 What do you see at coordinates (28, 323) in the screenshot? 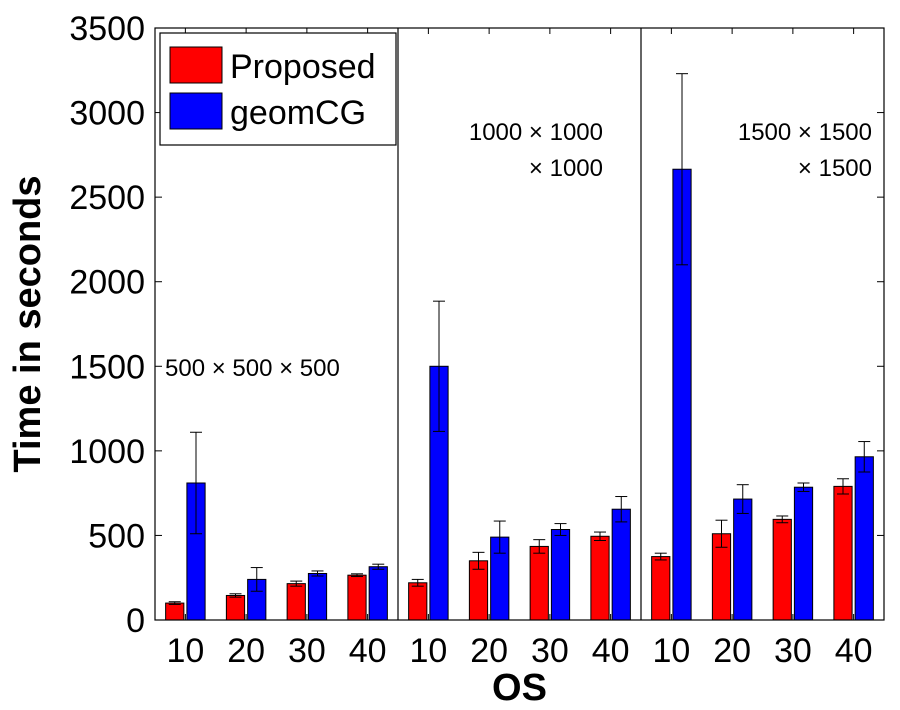
I see `y-axis-title: Time in seconds` at bounding box center [28, 323].